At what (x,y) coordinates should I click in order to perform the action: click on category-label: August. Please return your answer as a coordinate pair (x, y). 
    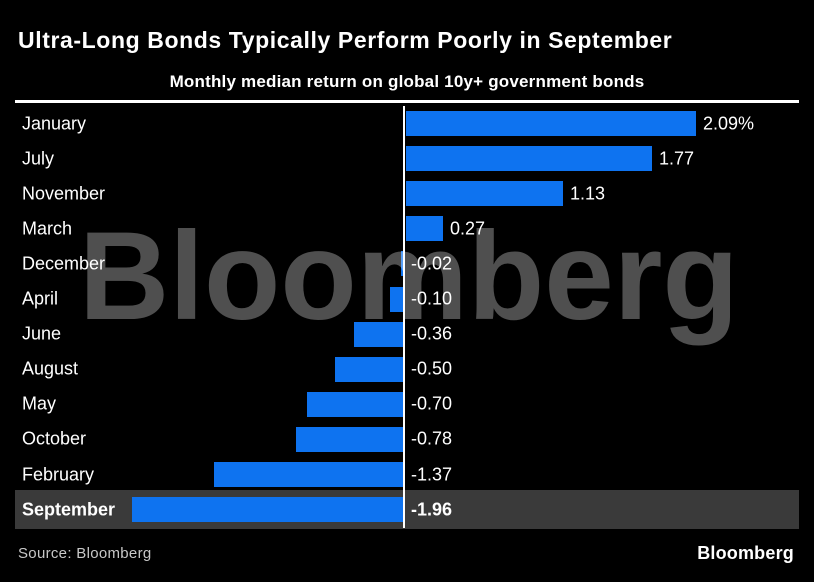
    Looking at the image, I should click on (50, 368).